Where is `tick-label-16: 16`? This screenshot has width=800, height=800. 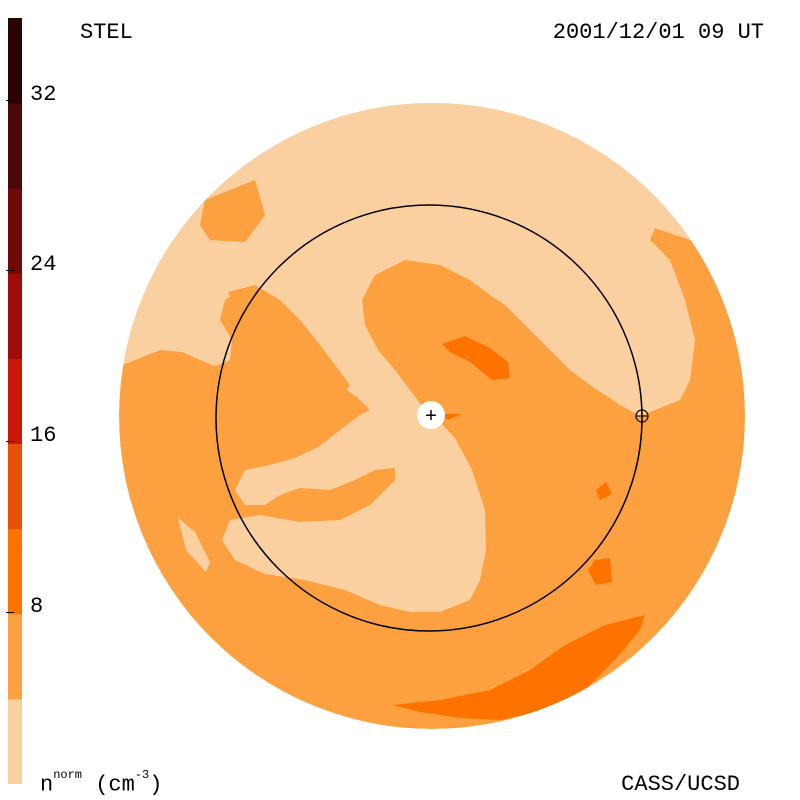
tick-label-16: 16 is located at coordinates (43, 435).